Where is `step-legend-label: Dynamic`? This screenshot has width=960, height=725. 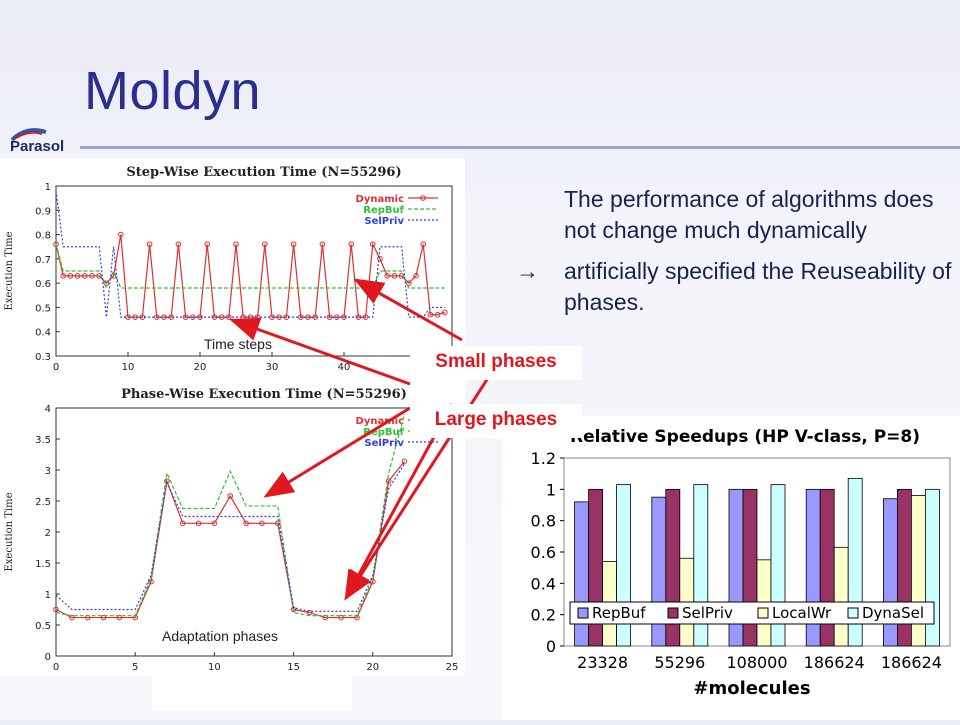 step-legend-label: Dynamic is located at coordinates (380, 199).